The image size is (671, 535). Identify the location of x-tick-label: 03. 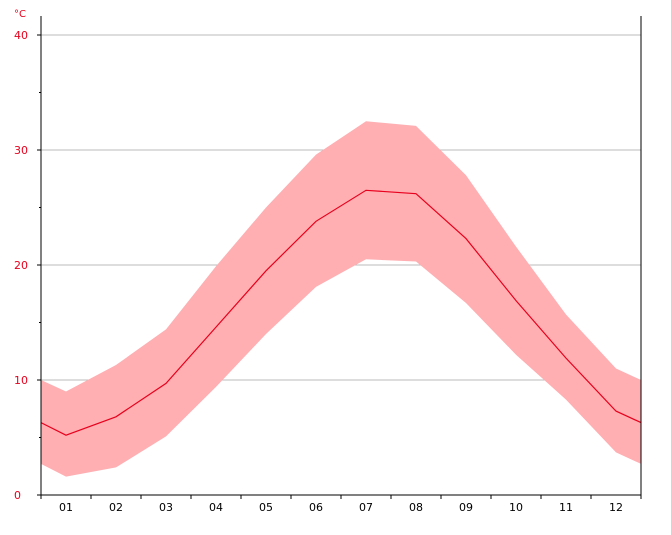
(166, 507).